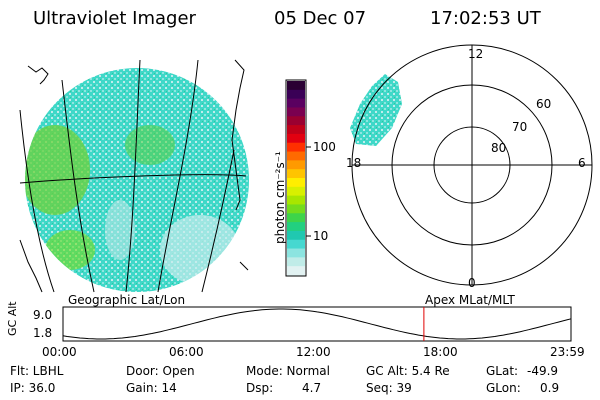 This screenshot has width=600, height=400. What do you see at coordinates (186, 352) in the screenshot?
I see `altplot-xtick-0600: 06:00` at bounding box center [186, 352].